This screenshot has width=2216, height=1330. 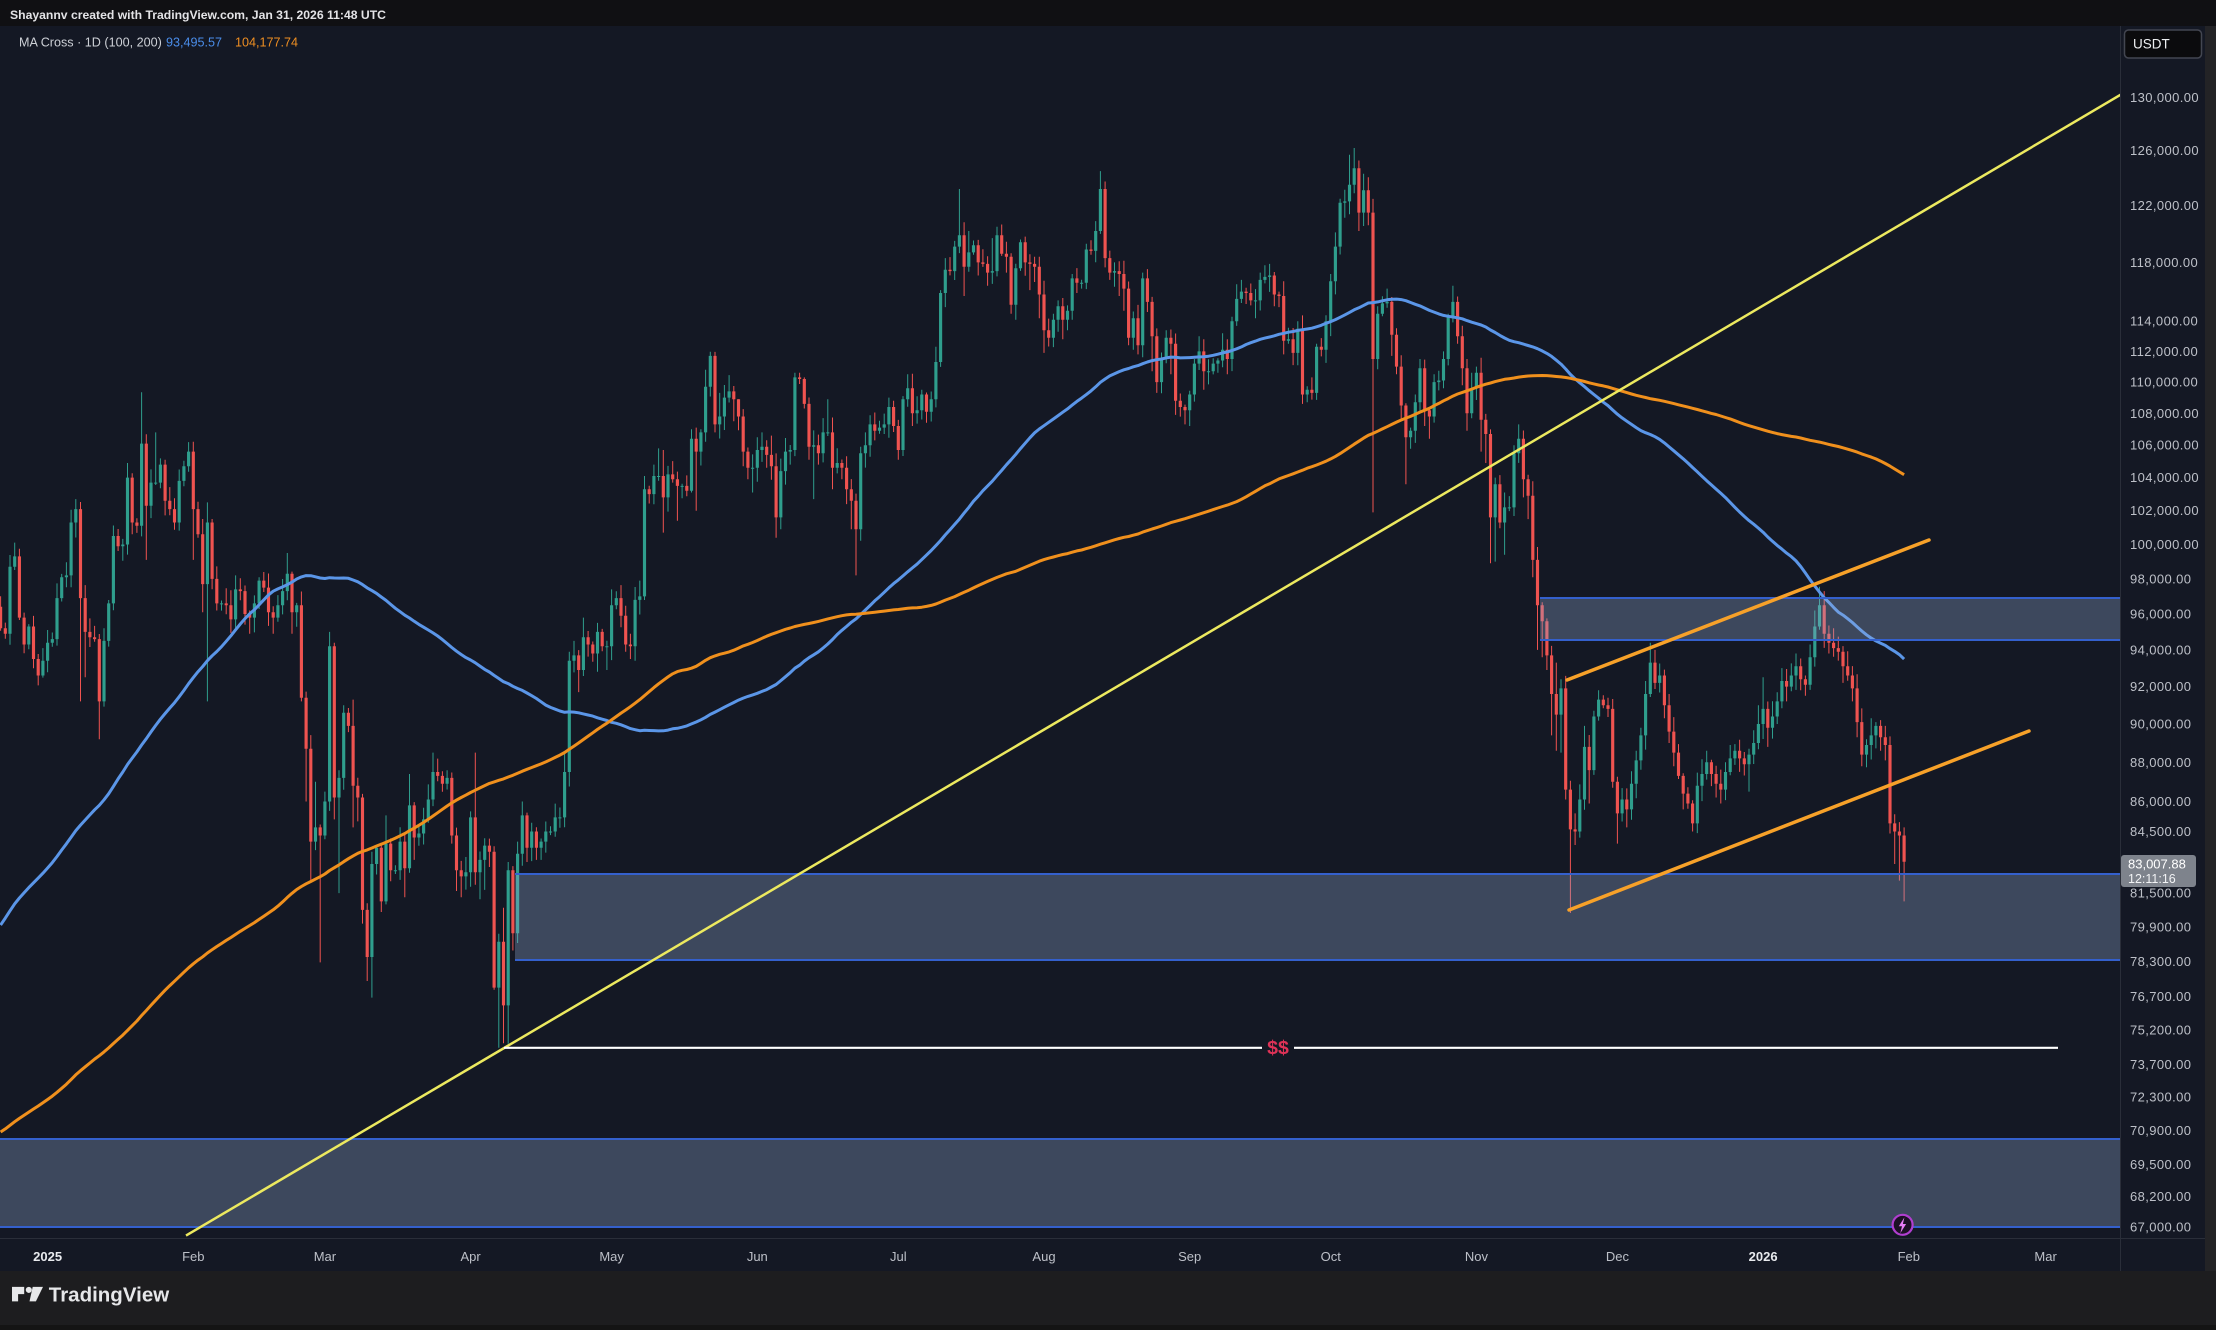 I want to click on svg-text: 69,500.00, so click(x=2160, y=1164).